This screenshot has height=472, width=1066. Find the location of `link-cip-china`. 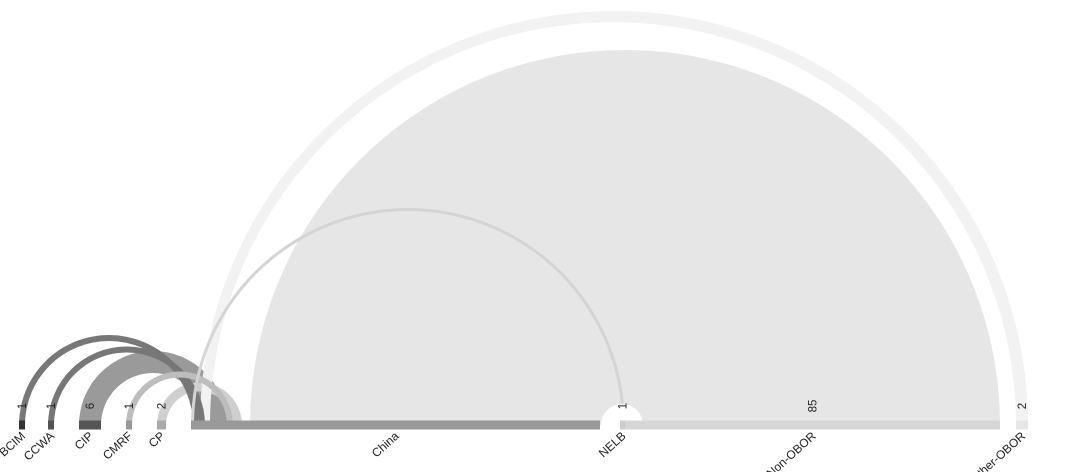

link-cip-china is located at coordinates (153, 388).